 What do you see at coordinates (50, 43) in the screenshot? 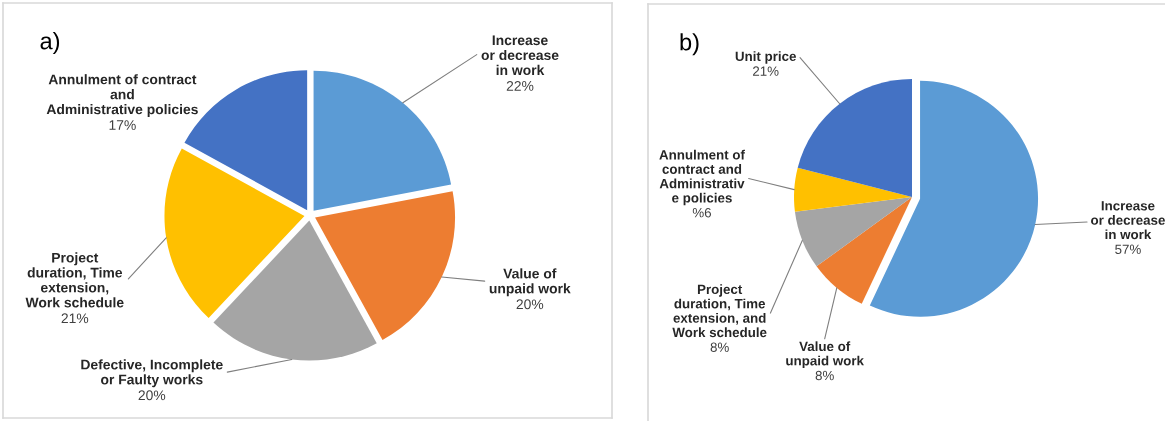
I see `chart-title: a)` at bounding box center [50, 43].